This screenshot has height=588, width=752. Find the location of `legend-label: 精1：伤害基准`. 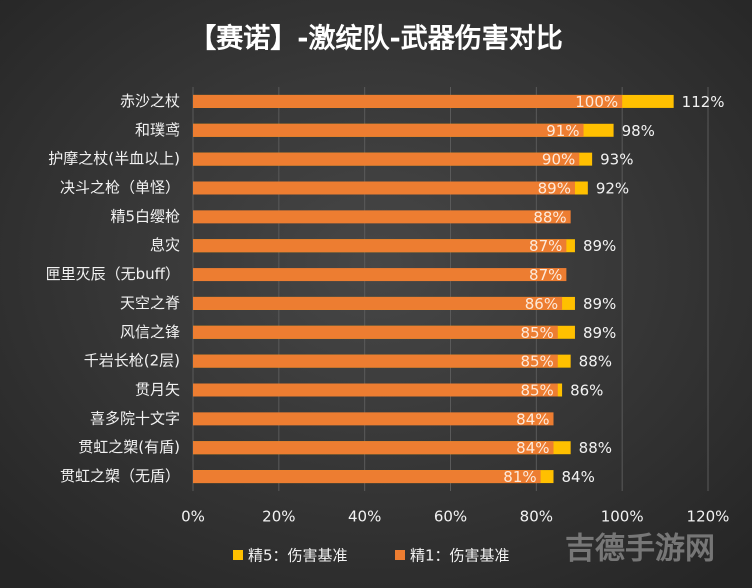

legend-label: 精1：伤害基准 is located at coordinates (460, 556).